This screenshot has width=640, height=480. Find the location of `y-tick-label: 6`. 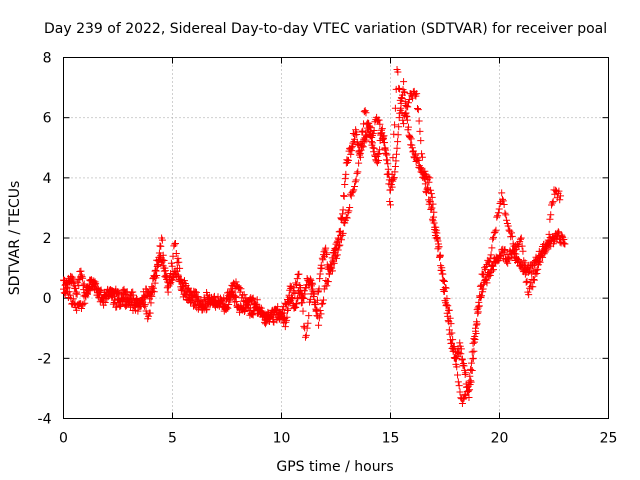

y-tick-label: 6 is located at coordinates (47, 119).